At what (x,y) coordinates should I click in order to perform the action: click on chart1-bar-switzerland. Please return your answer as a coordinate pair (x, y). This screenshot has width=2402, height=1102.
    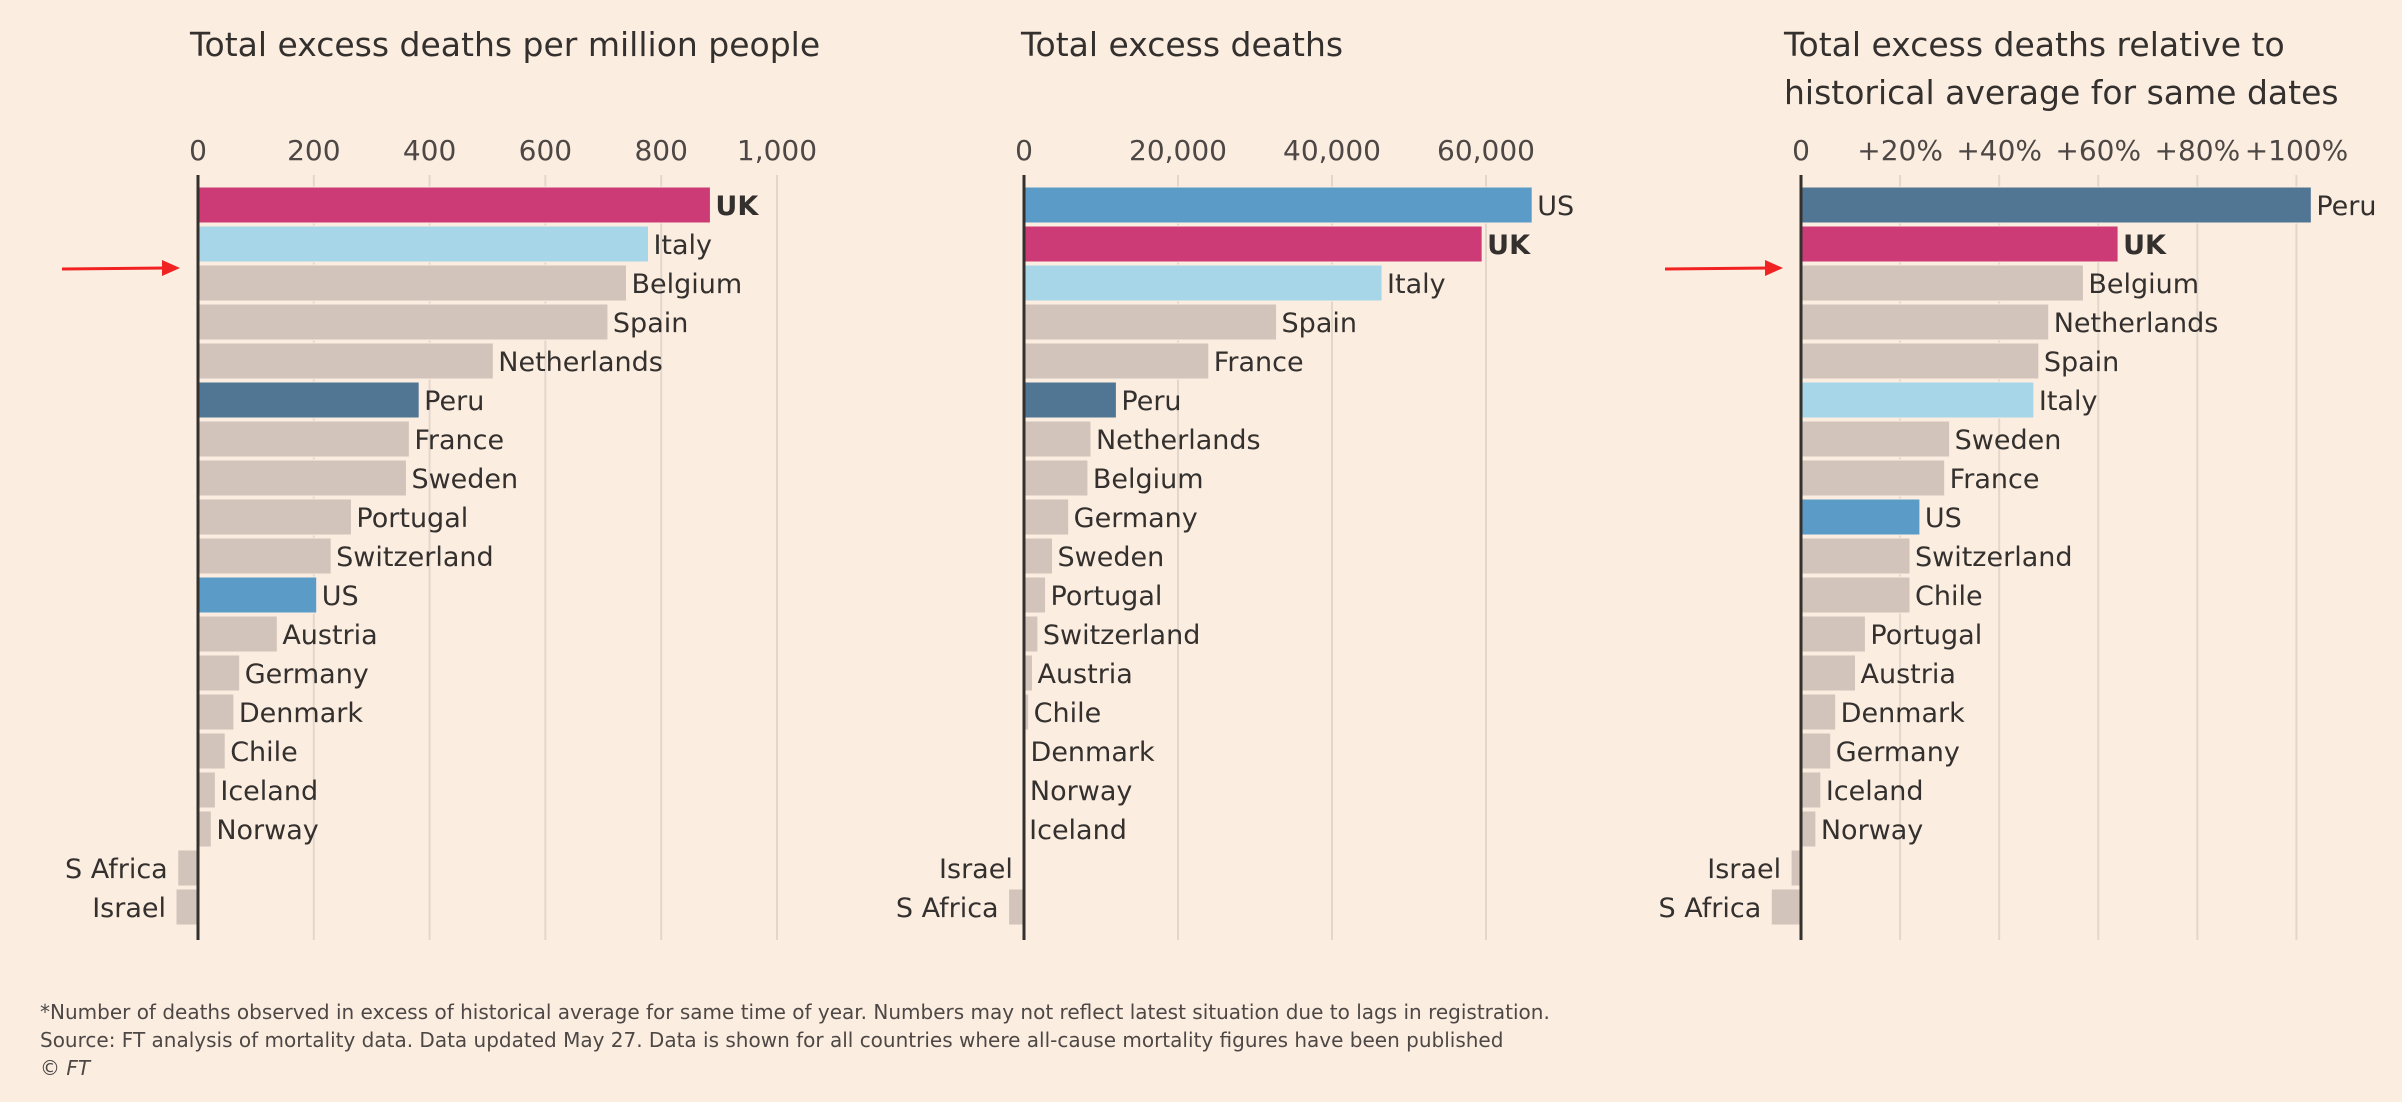
    Looking at the image, I should click on (264, 556).